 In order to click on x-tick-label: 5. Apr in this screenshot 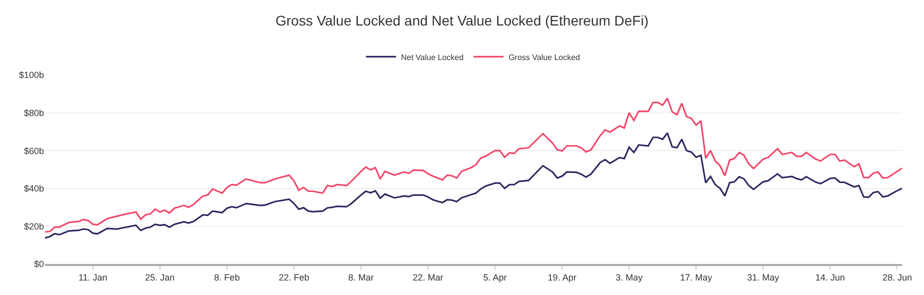, I will do `click(495, 277)`.